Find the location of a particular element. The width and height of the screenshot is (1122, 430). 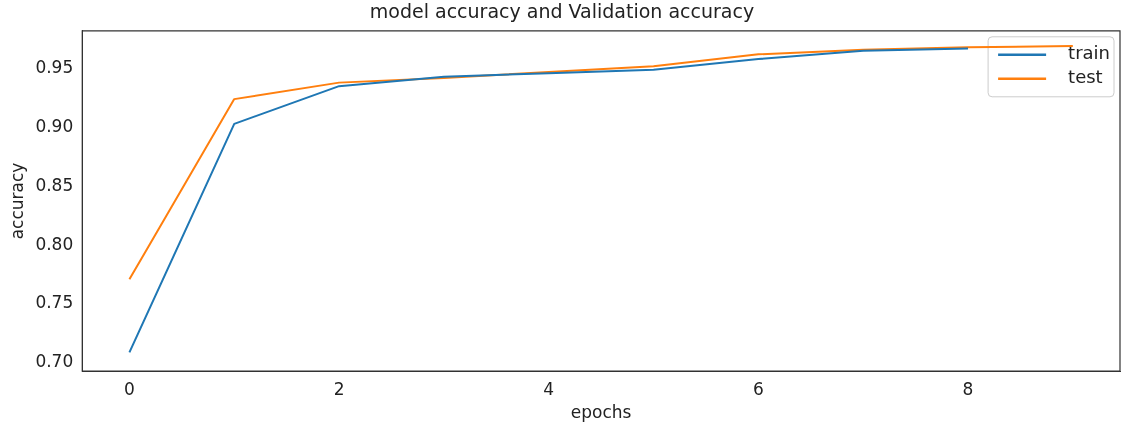

y-tick-label: 0.80 is located at coordinates (54, 243).